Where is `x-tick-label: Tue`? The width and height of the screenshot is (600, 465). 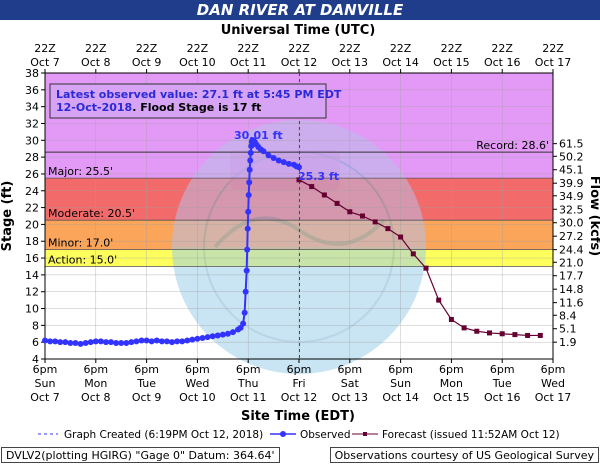
x-tick-label: Tue is located at coordinates (146, 383).